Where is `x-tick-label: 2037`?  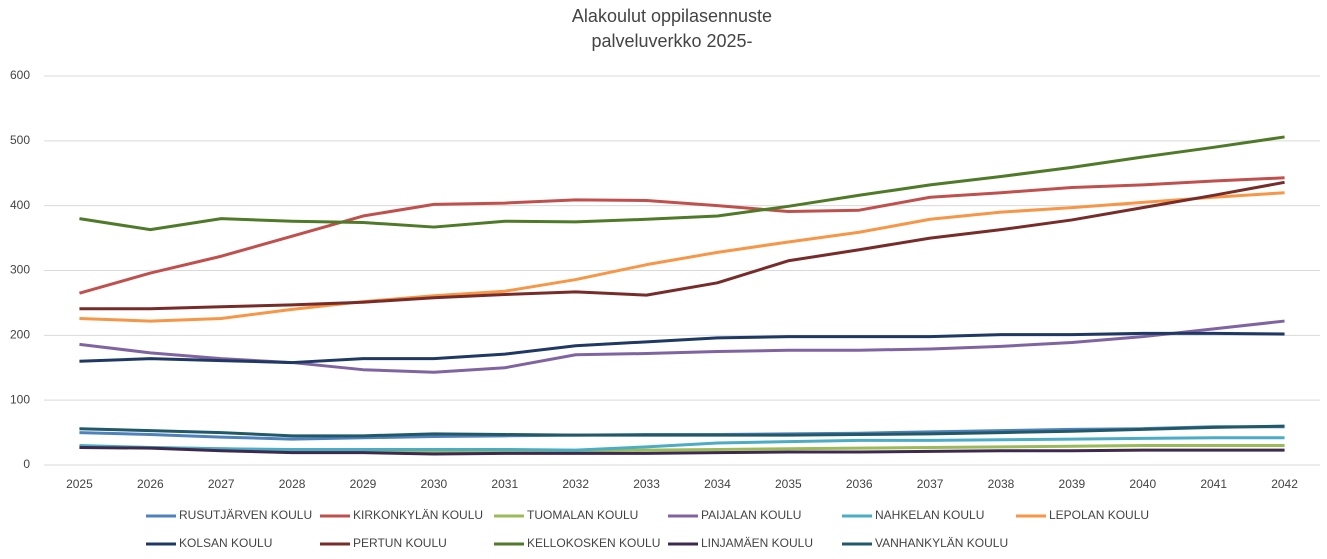
x-tick-label: 2037 is located at coordinates (930, 484).